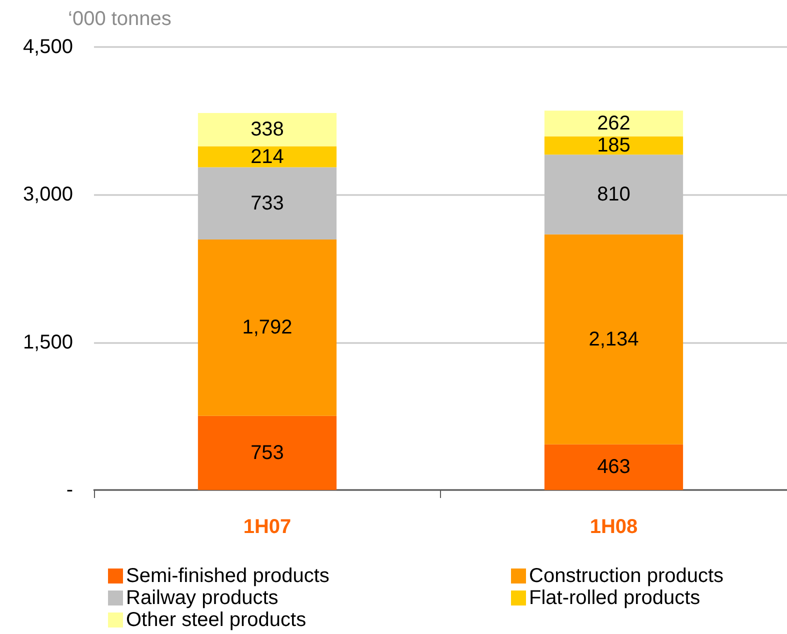  What do you see at coordinates (47, 342) in the screenshot?
I see `y-tick-label: 1,500` at bounding box center [47, 342].